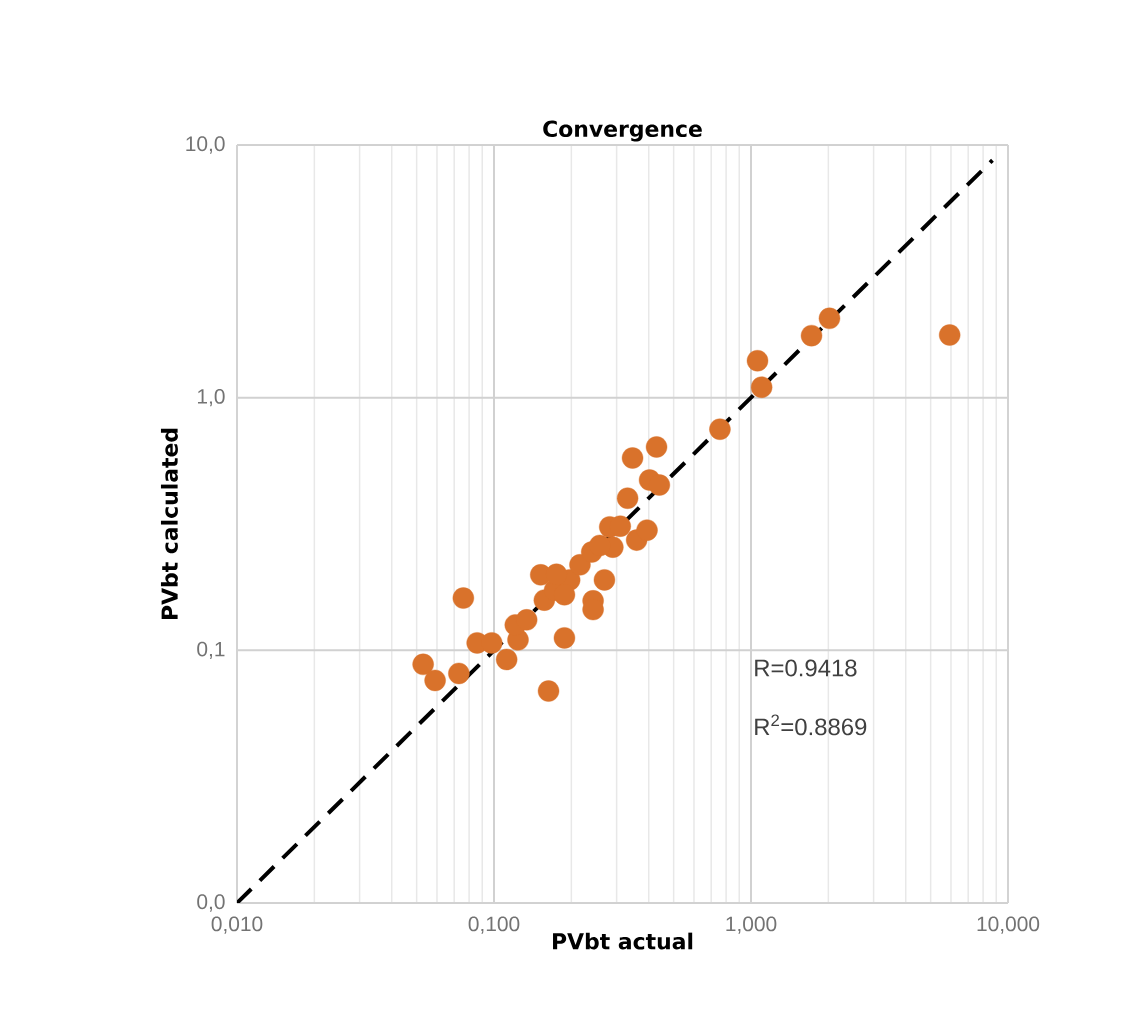 This screenshot has width=1143, height=1012. I want to click on x-tick-label: 0,010, so click(237, 925).